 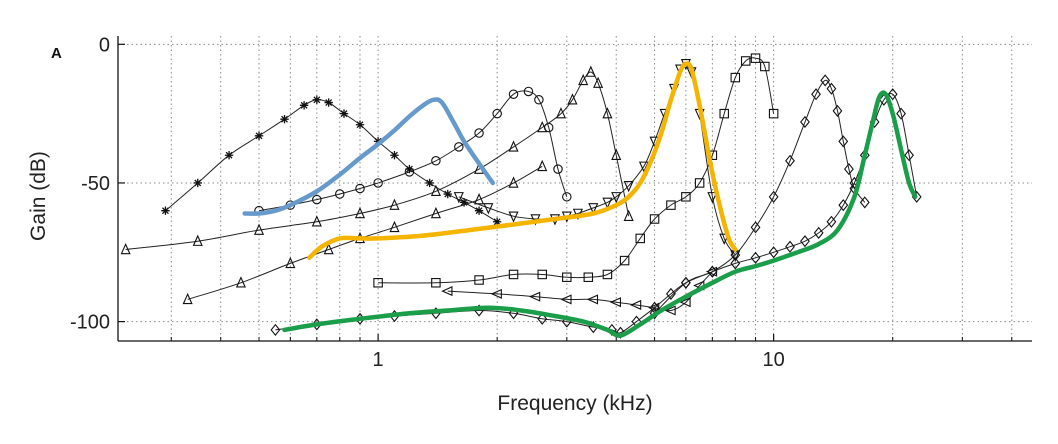 I want to click on y-tick-label: -100, so click(x=90, y=323).